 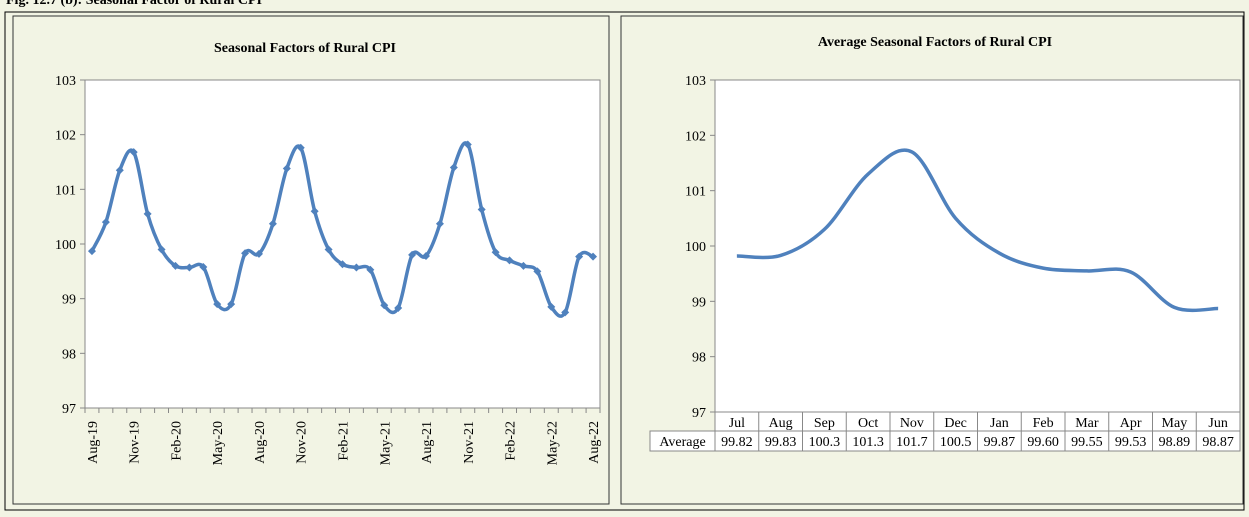 What do you see at coordinates (385, 443) in the screenshot?
I see `x-tick-label: May-21` at bounding box center [385, 443].